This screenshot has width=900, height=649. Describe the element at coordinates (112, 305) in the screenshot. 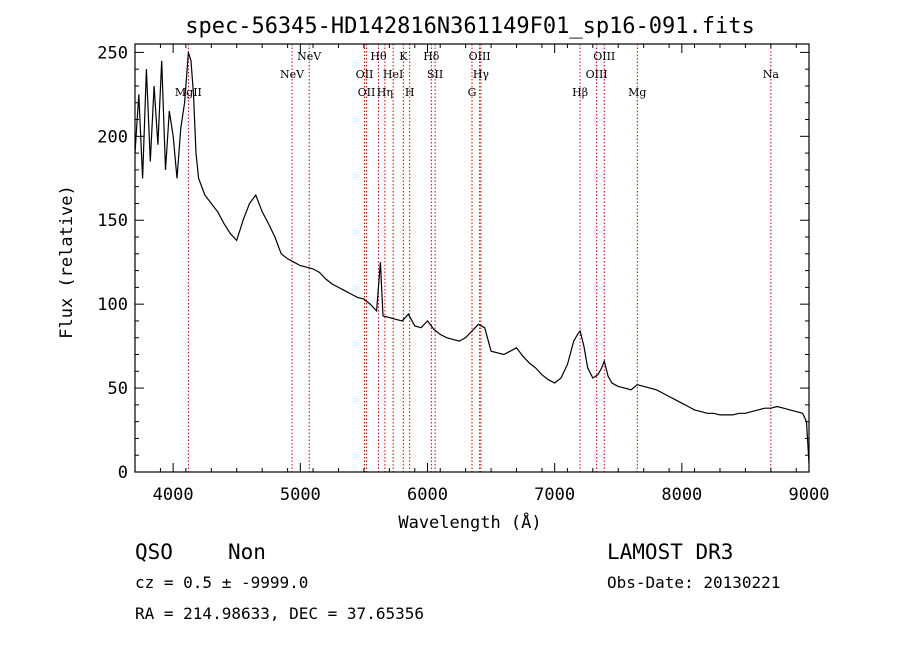

I see `y-tick-label: 100` at that location.